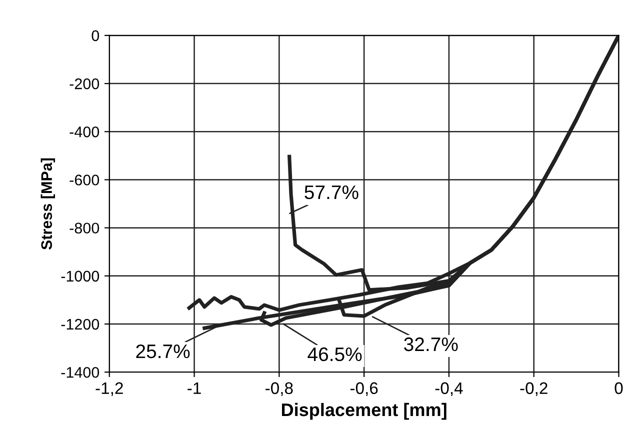  What do you see at coordinates (449, 389) in the screenshot?
I see `x-tick-label: -0,4` at bounding box center [449, 389].